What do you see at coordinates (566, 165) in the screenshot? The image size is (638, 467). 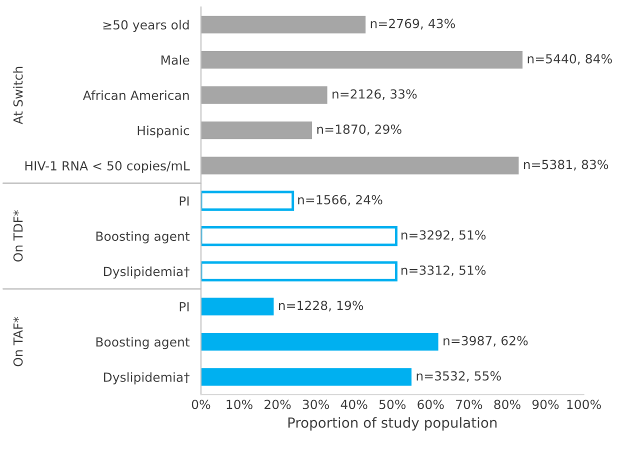 I see `text: n=5381, 83%` at bounding box center [566, 165].